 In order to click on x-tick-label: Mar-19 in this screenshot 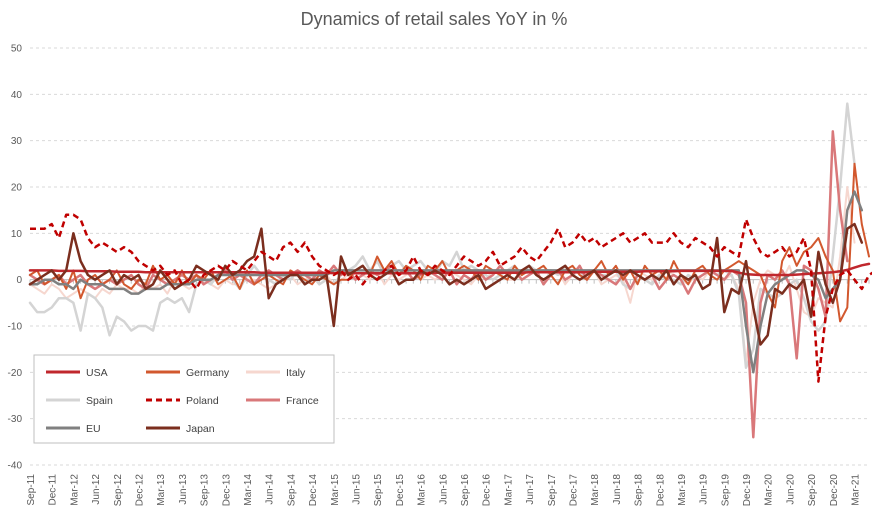, I will do `click(682, 490)`.